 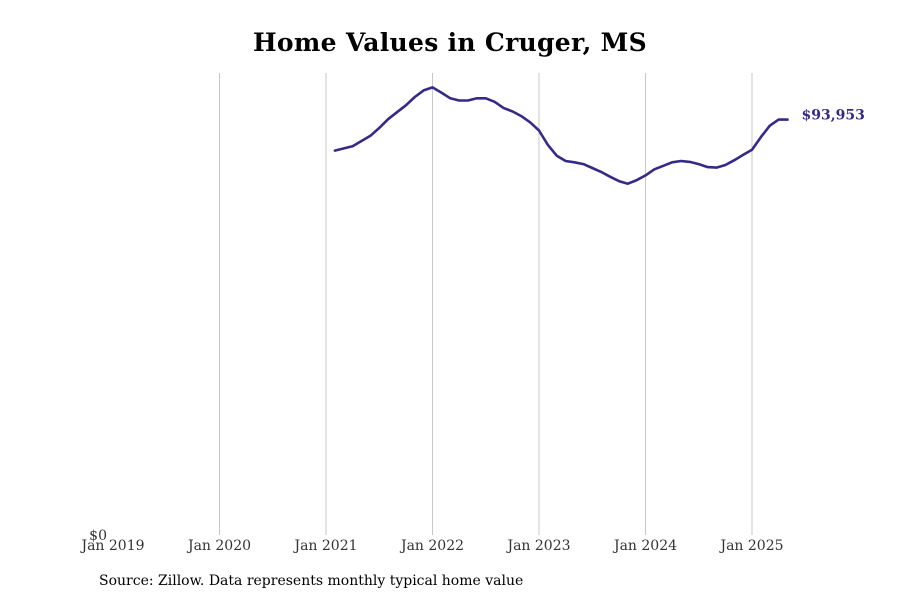 I want to click on x-tick-label: Jan 2022, so click(x=431, y=546).